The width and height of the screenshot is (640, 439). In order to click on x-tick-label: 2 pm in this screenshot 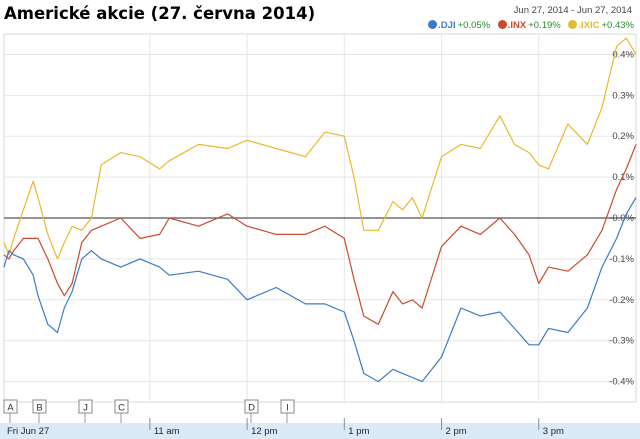, I will do `click(456, 431)`.